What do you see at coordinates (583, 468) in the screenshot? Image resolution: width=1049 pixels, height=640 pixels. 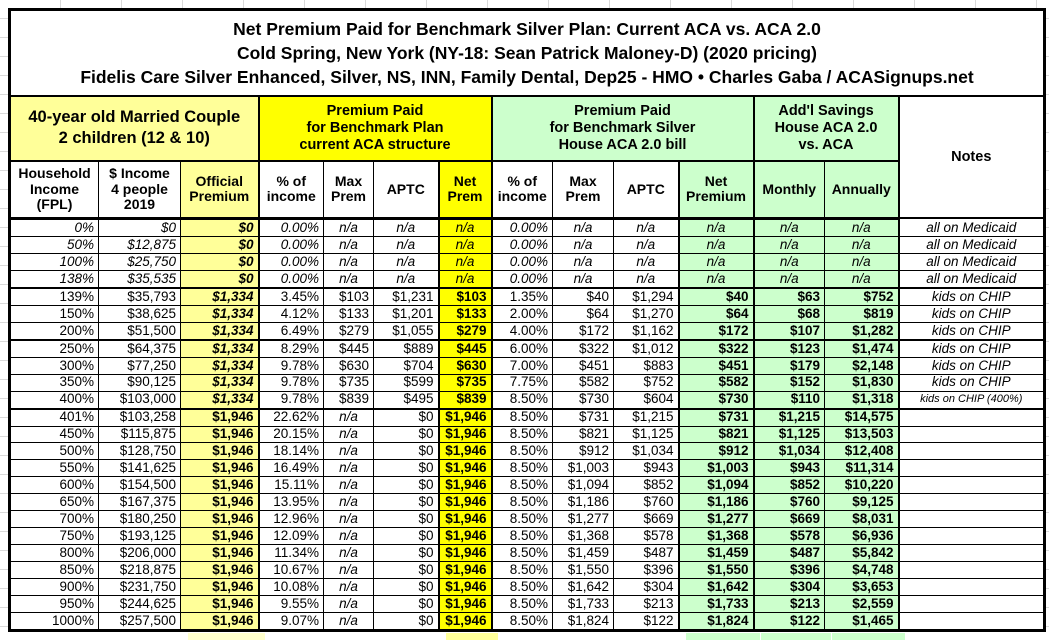 I see `aca2-max-prem-cell: $1,003` at bounding box center [583, 468].